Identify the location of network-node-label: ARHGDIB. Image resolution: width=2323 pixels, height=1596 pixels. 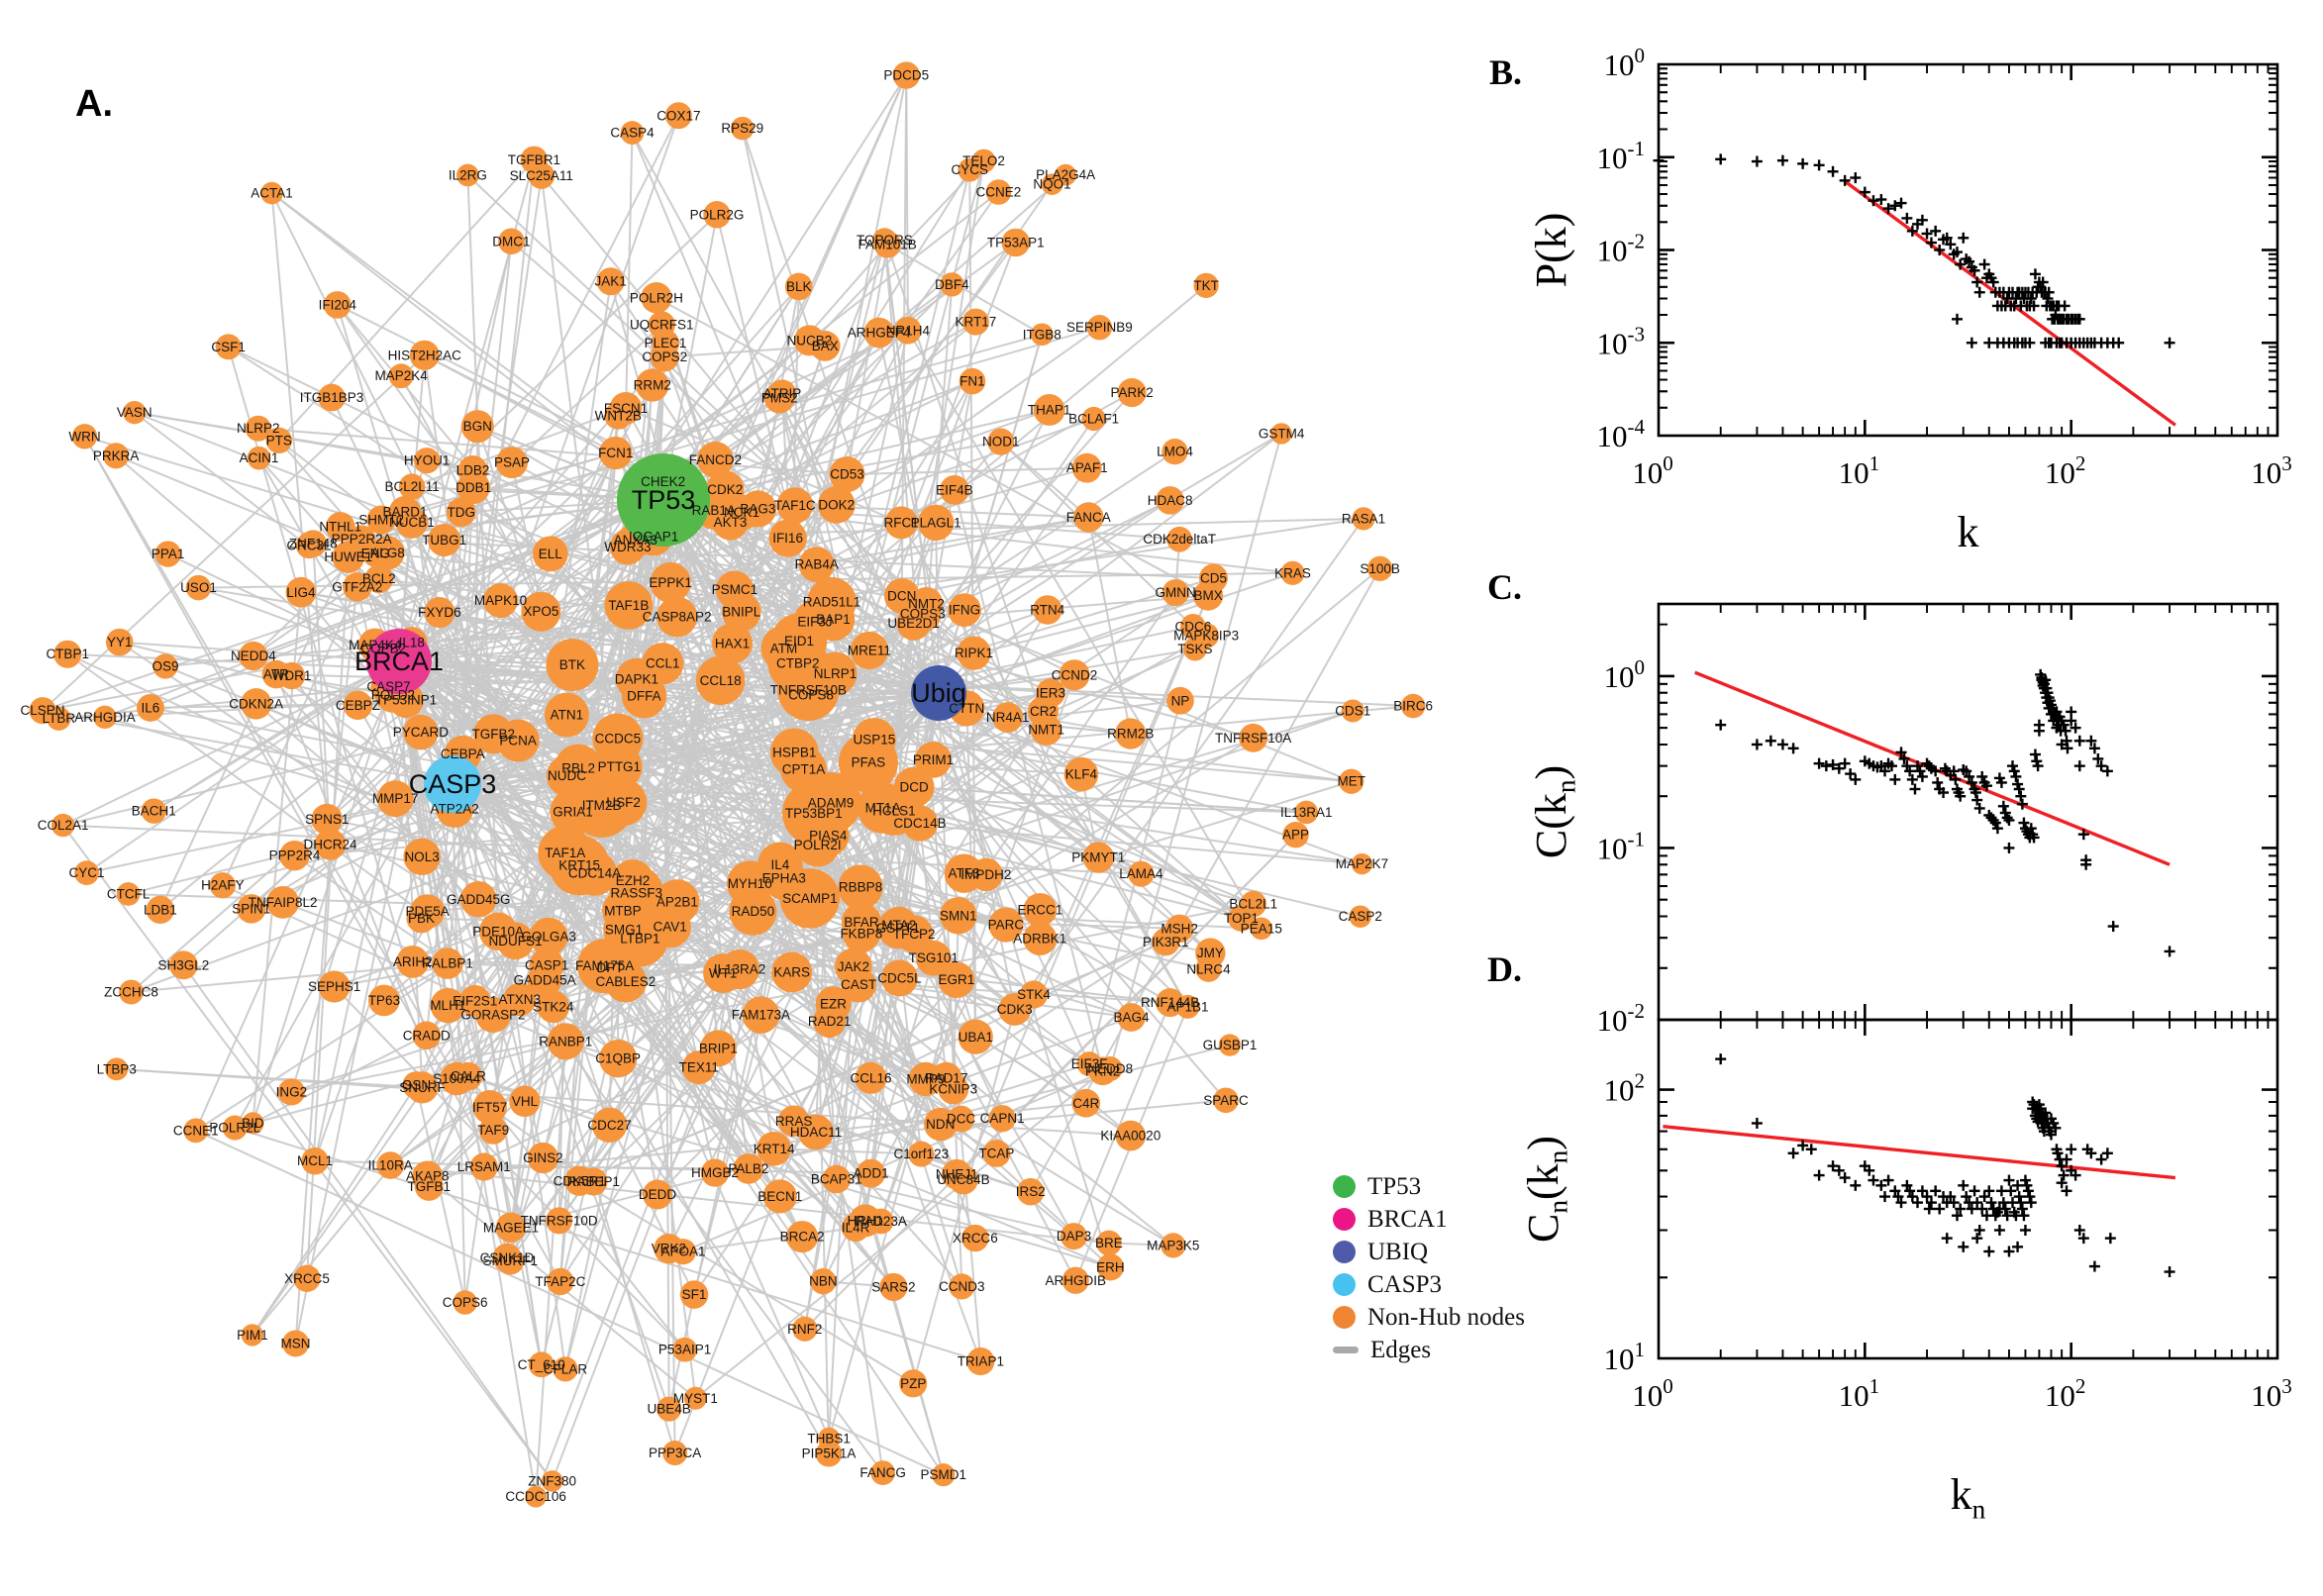
(1075, 1281).